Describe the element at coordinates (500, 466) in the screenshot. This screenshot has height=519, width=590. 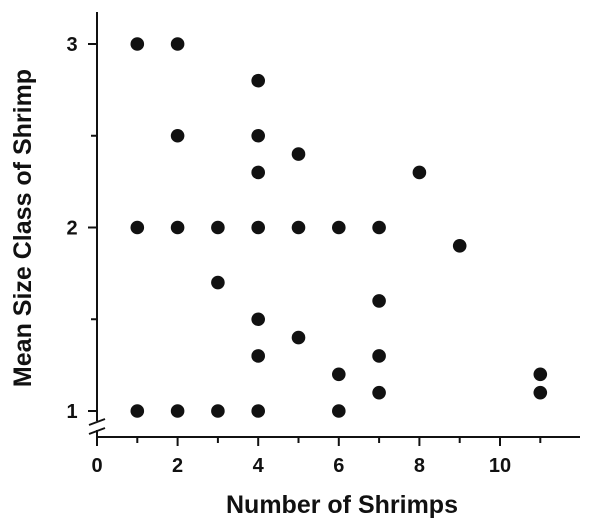
I see `x-tick-label: 10` at that location.